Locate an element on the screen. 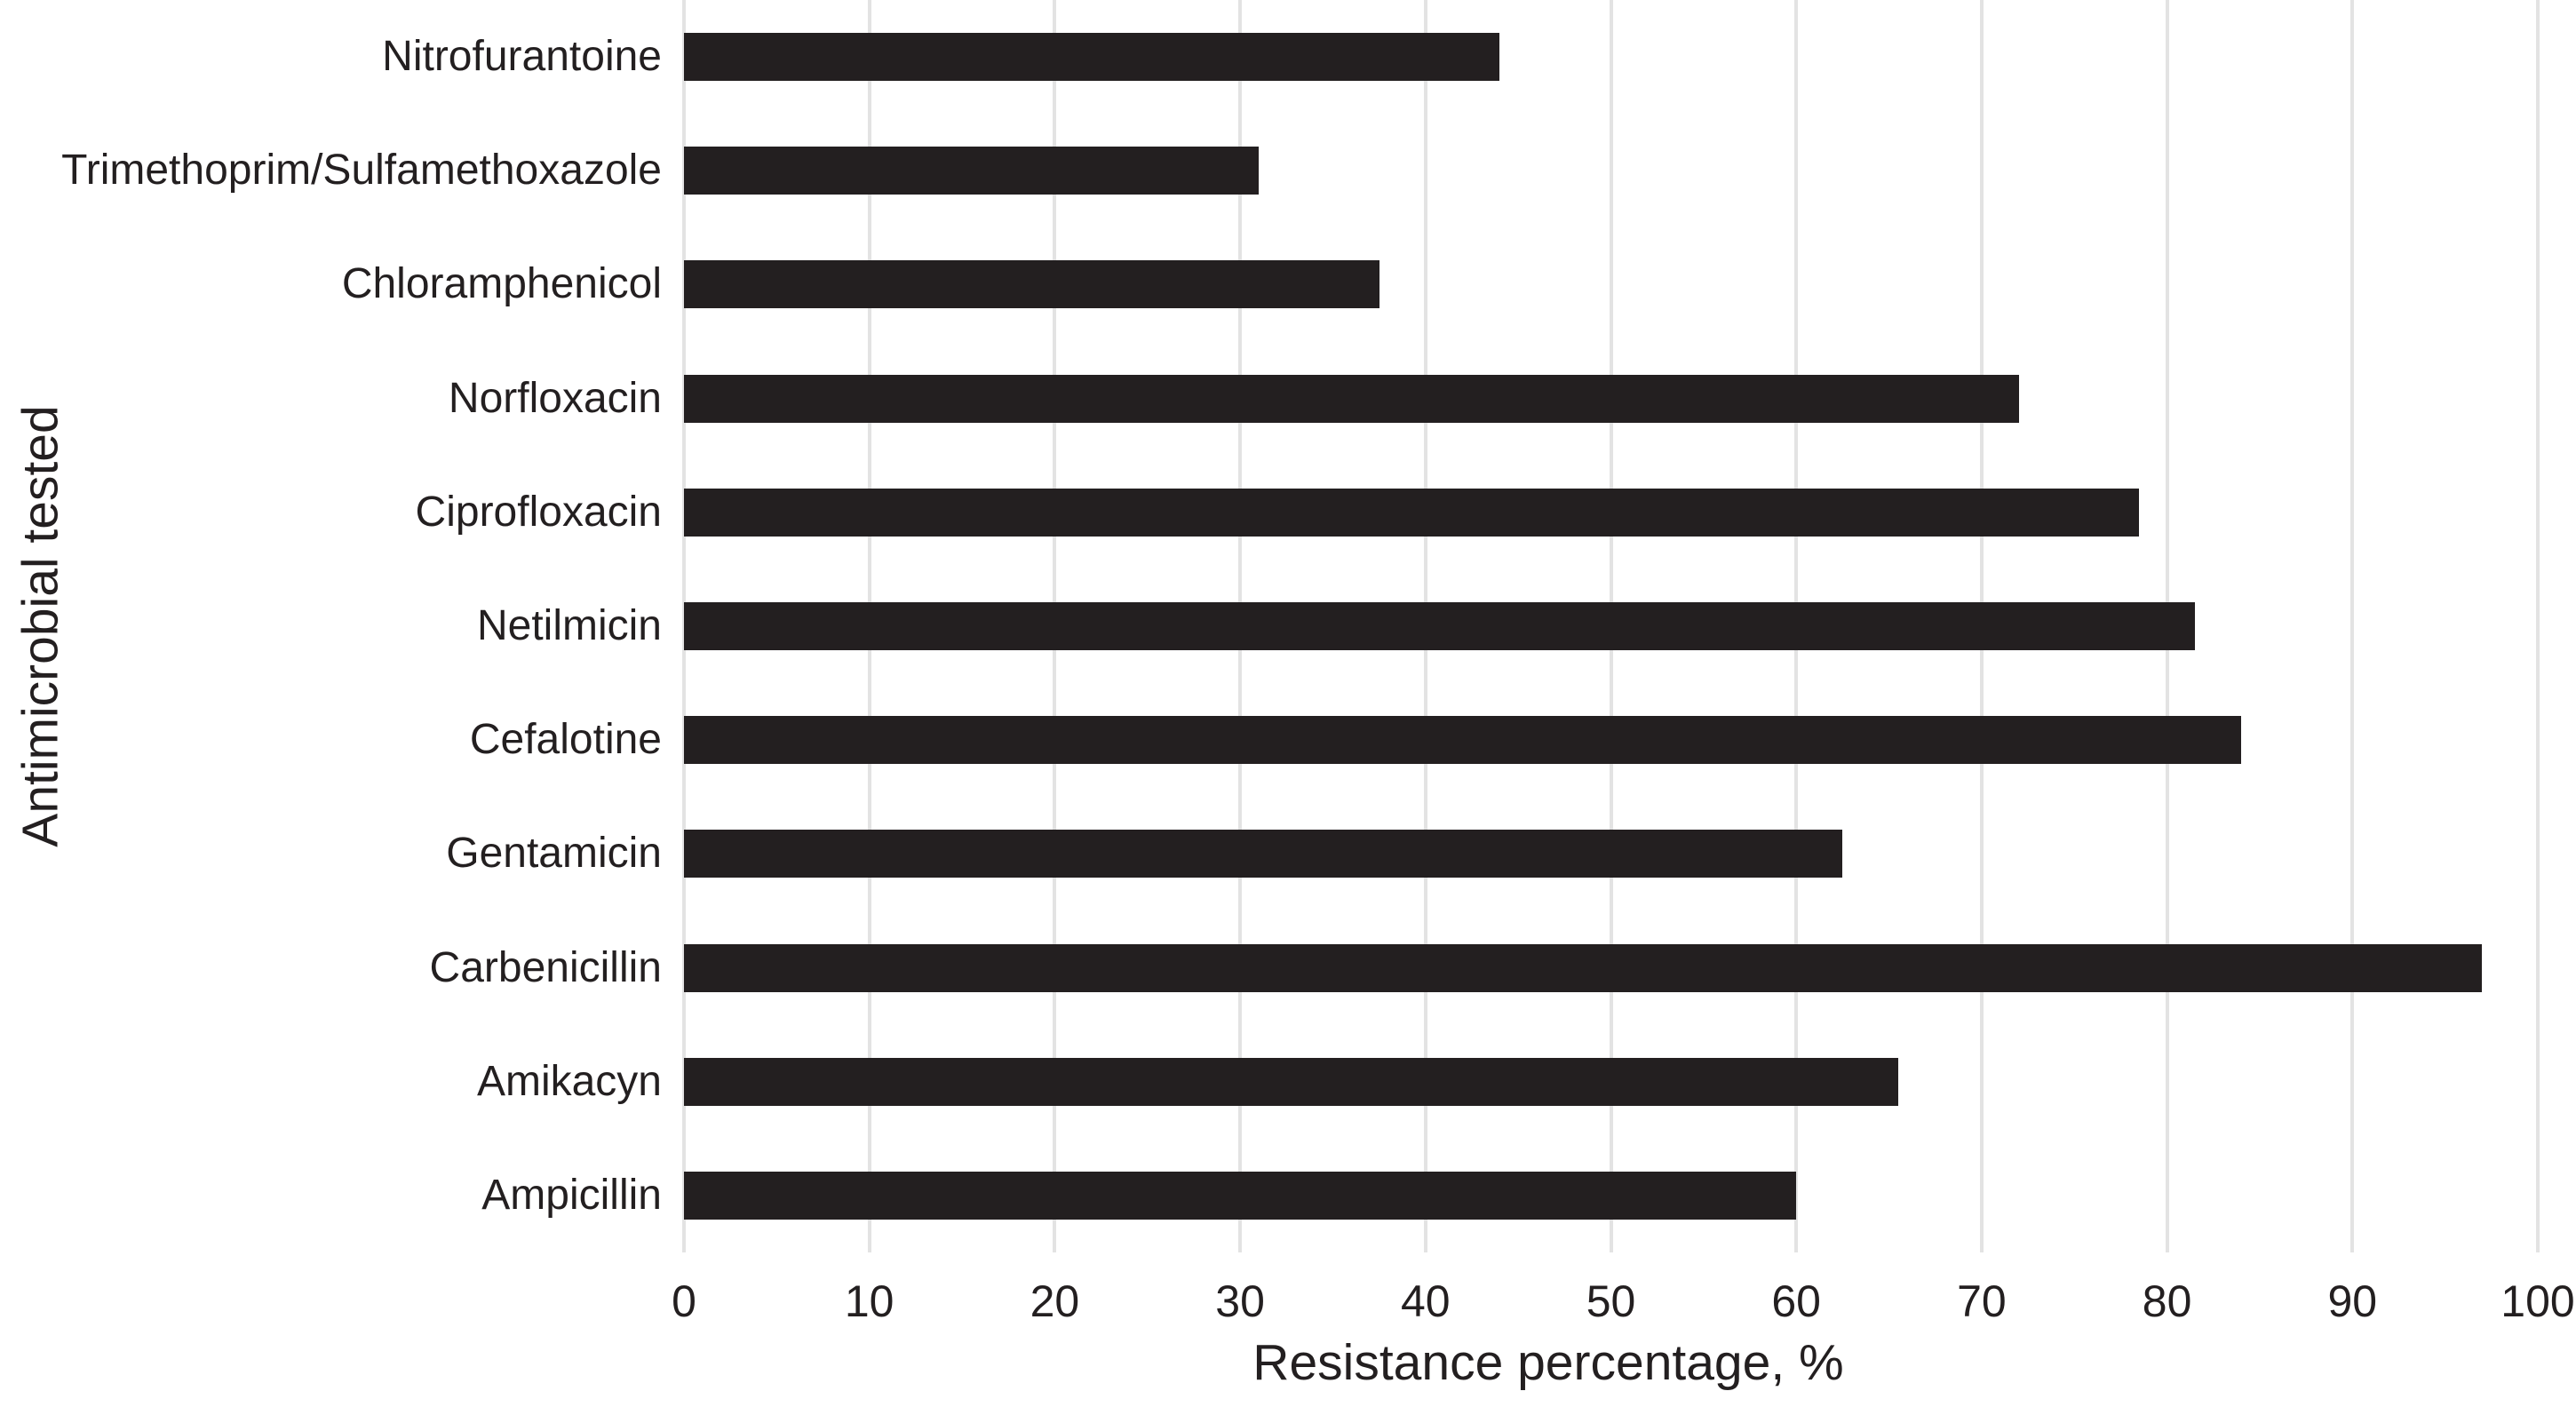 The width and height of the screenshot is (2576, 1415). chart-row: Ampicillin is located at coordinates (1269, 1196).